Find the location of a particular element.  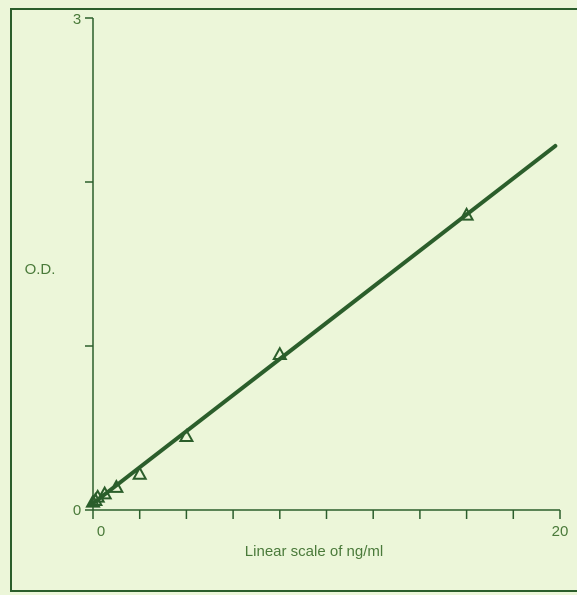

x-axis-label: Linear scale of ng/ml is located at coordinates (314, 551).